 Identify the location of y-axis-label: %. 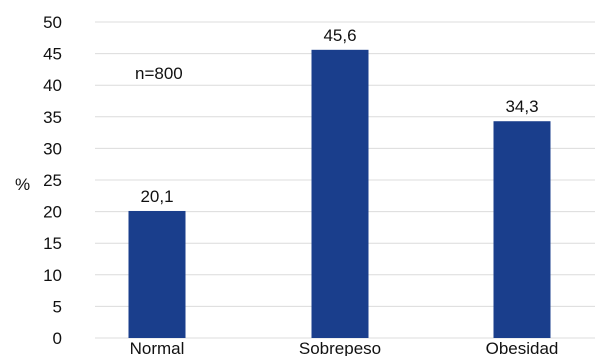
(22, 184).